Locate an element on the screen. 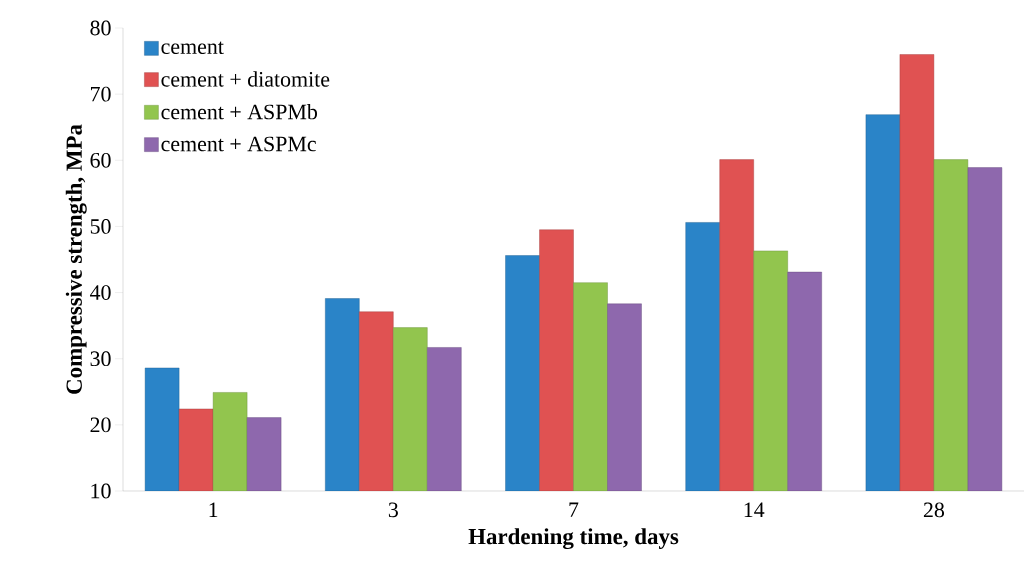 The width and height of the screenshot is (1034, 569). y-tick-label: 50 is located at coordinates (100, 226).